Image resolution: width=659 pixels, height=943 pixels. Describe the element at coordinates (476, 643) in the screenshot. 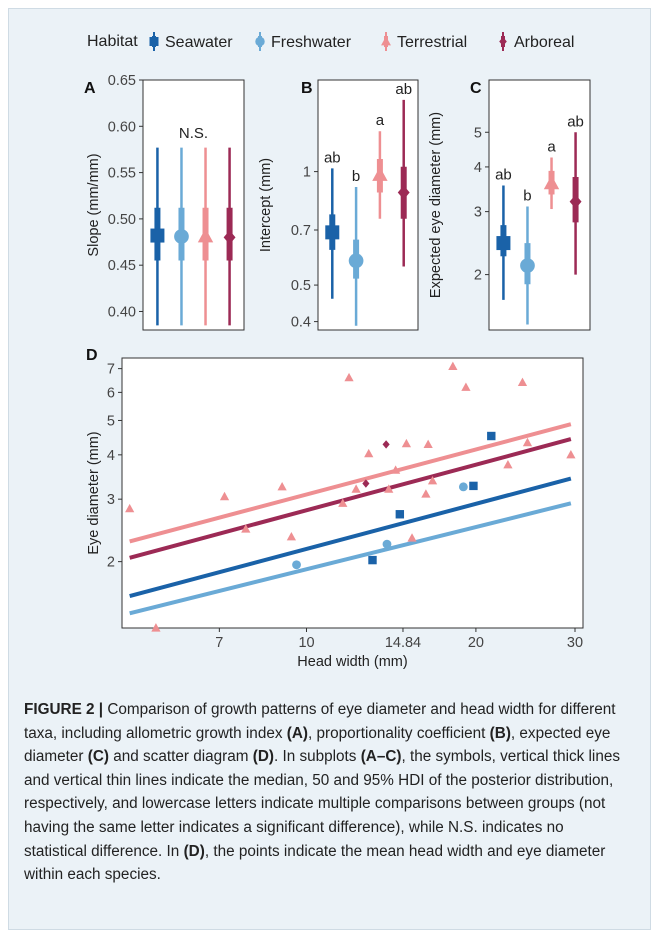

I see `x-tick-label: 20` at that location.